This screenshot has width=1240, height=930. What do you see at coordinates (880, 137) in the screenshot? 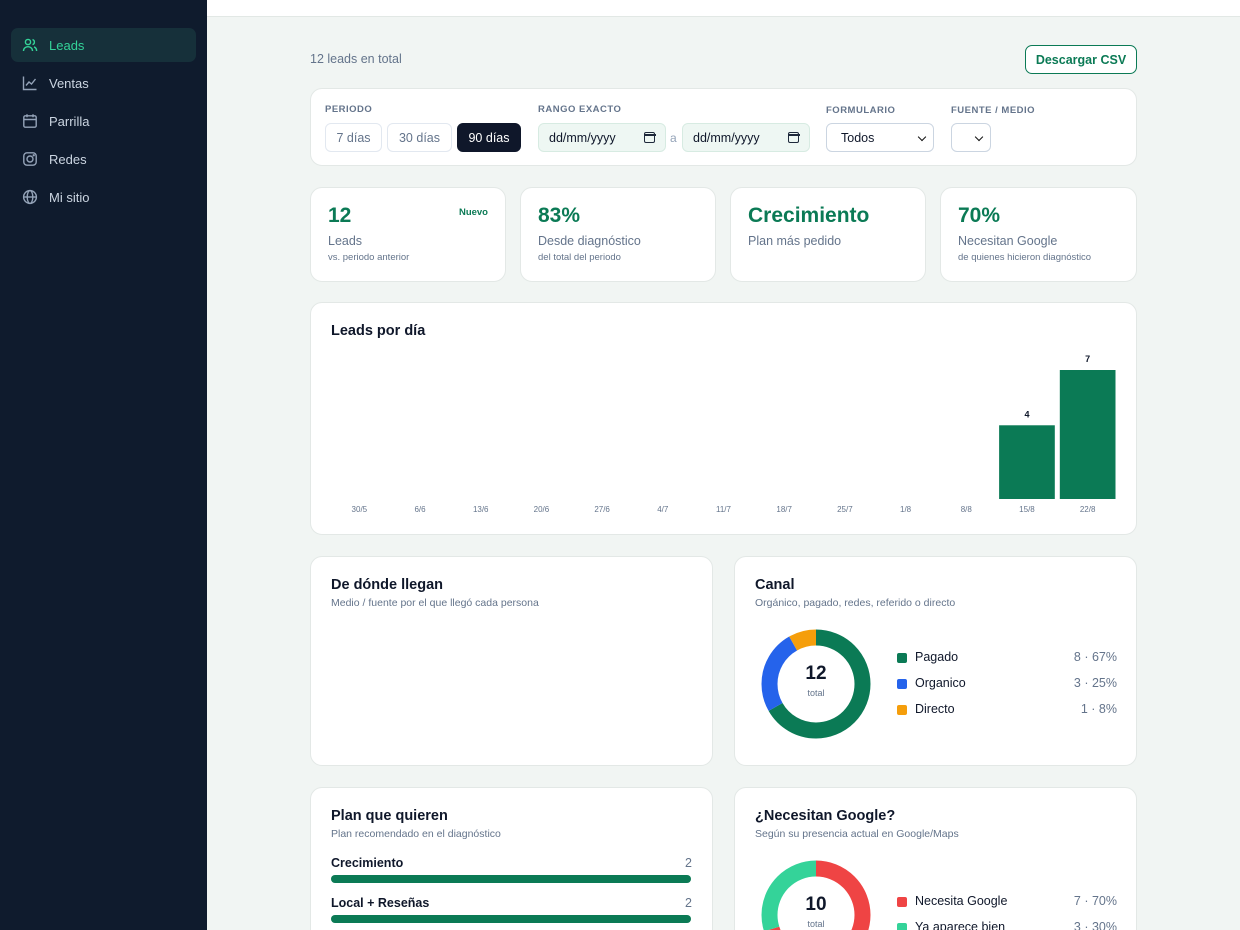
I see `formulario-select: Todos` at bounding box center [880, 137].